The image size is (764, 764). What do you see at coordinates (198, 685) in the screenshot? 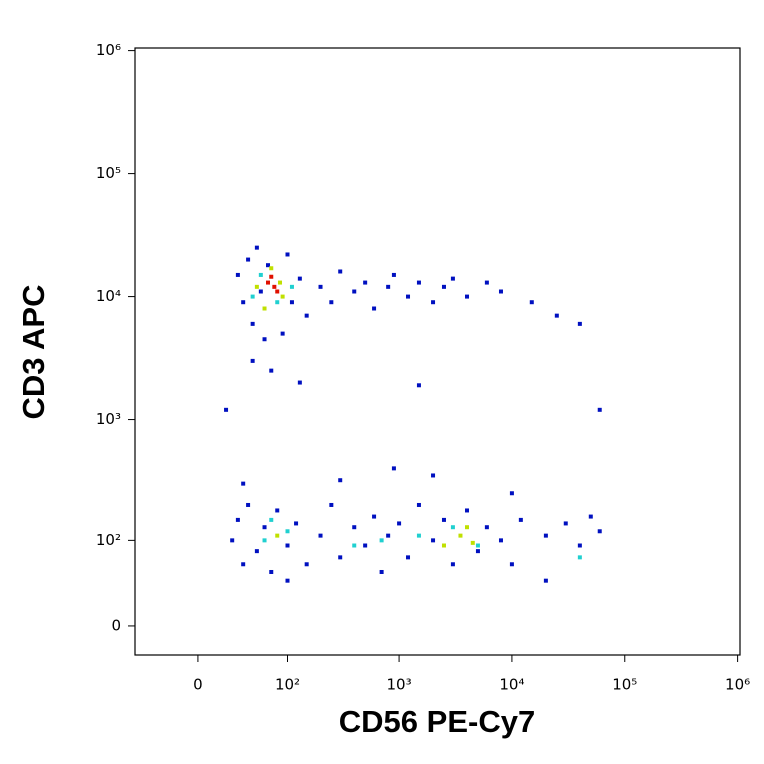
I see `x-tick-label: 0` at bounding box center [198, 685].